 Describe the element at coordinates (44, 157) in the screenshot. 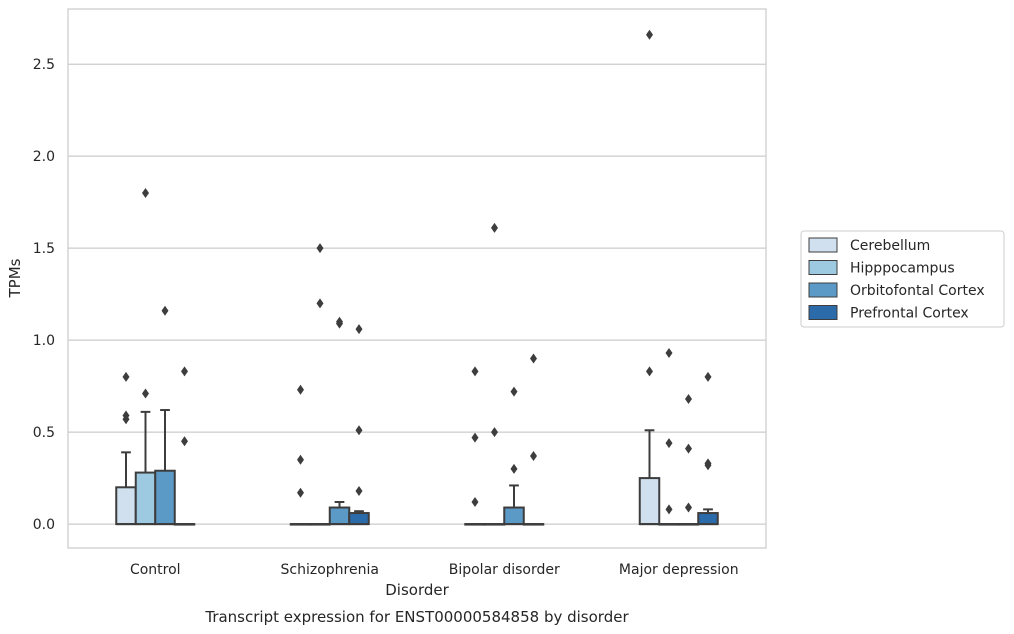

I see `y-tick-label: 2.0` at that location.